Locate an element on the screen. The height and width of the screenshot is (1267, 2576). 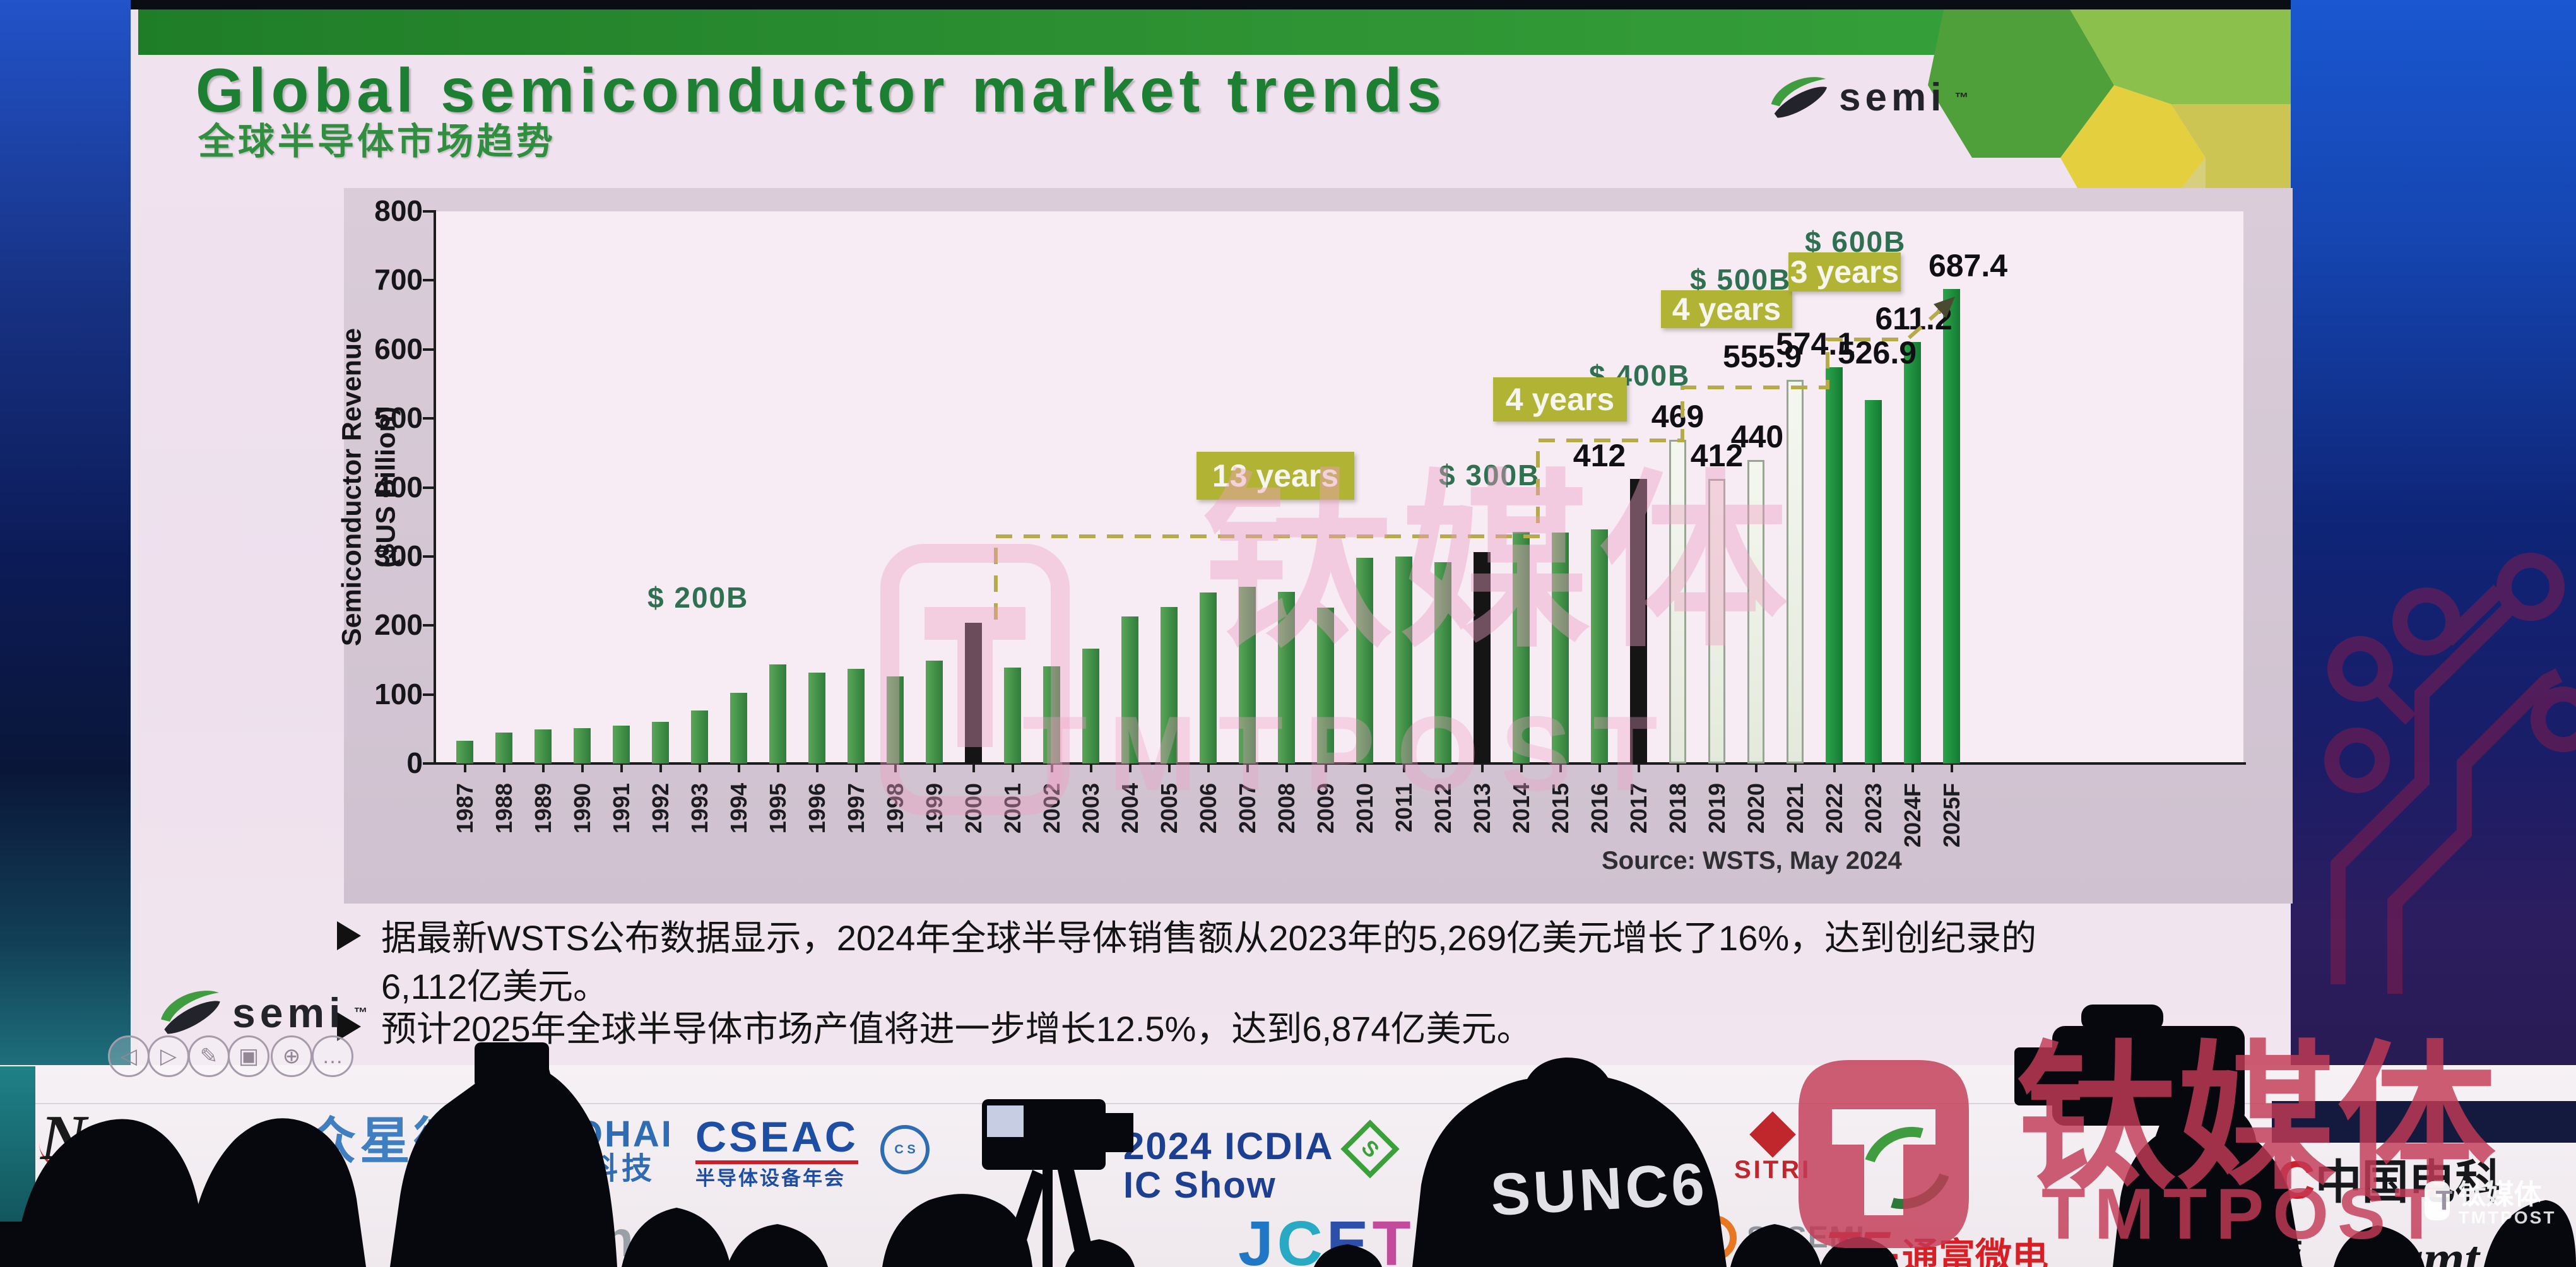
presenter-control-pen-tool: ✎ is located at coordinates (209, 1056).